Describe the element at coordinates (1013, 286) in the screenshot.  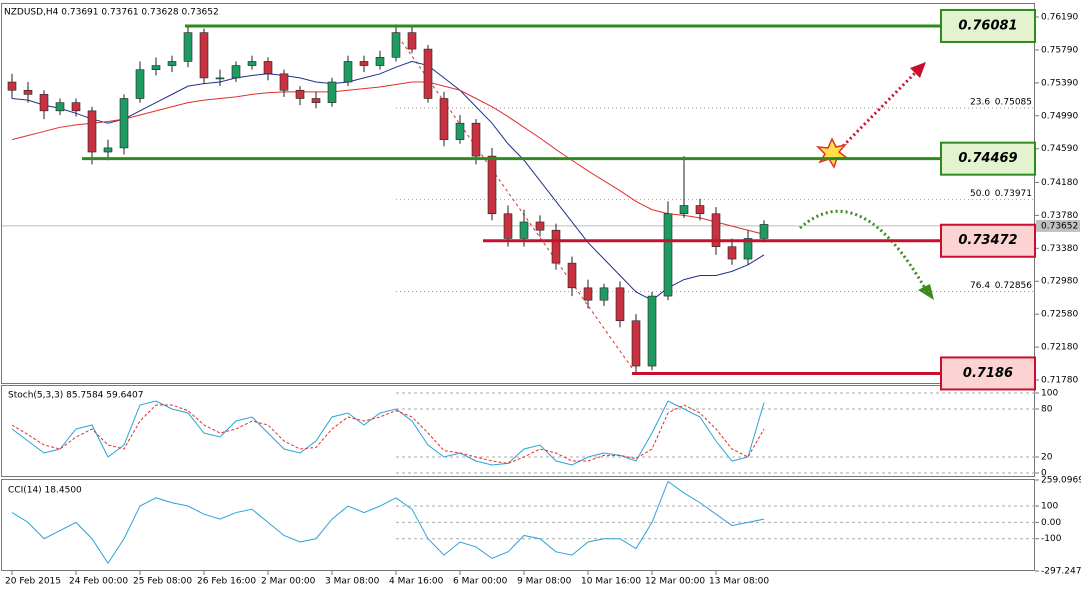
I see `fib-value: 0.72856` at that location.